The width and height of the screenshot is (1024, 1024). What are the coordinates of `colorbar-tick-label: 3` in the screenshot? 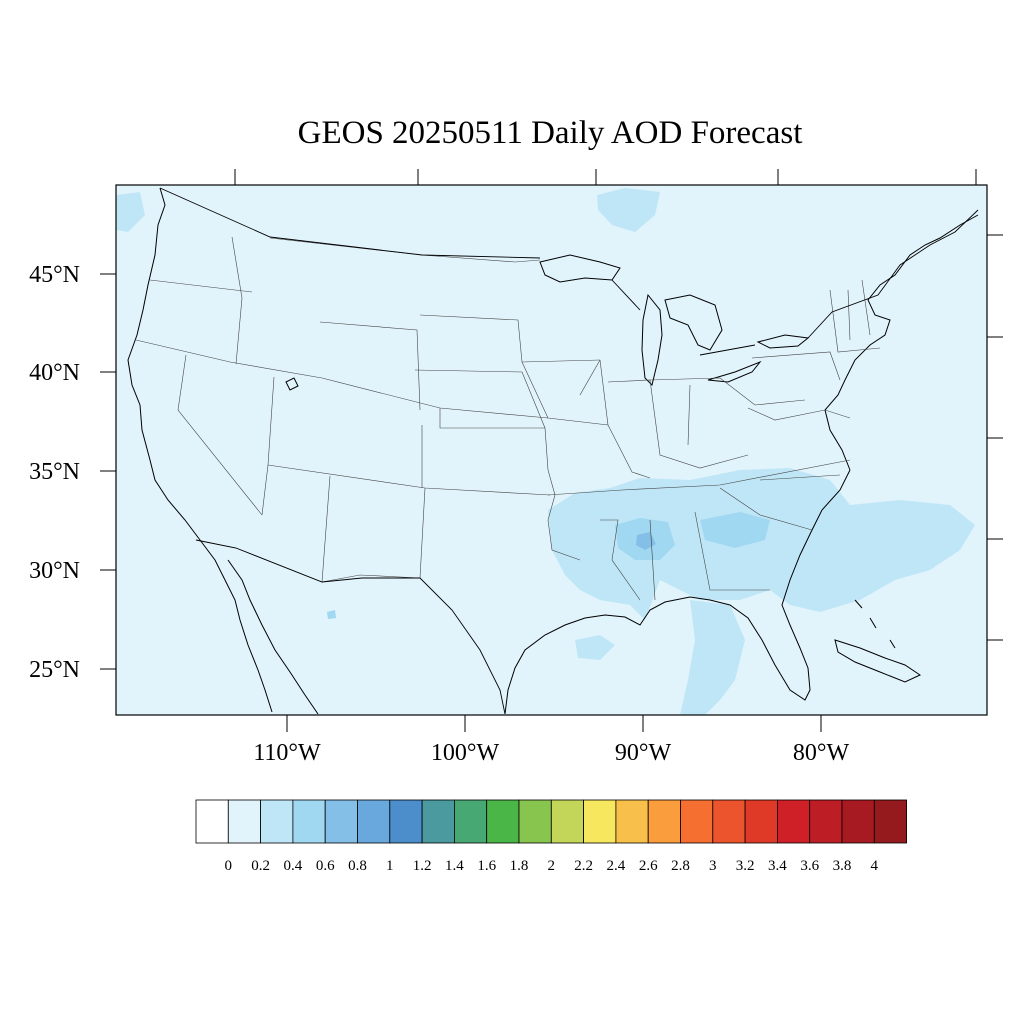 It's located at (713, 866).